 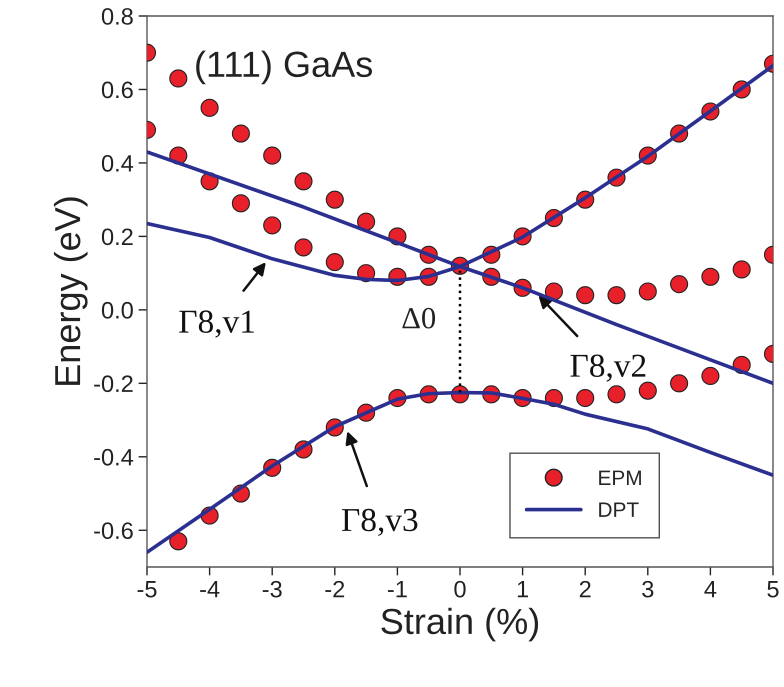 I want to click on x-tick-label: 3, so click(x=648, y=589).